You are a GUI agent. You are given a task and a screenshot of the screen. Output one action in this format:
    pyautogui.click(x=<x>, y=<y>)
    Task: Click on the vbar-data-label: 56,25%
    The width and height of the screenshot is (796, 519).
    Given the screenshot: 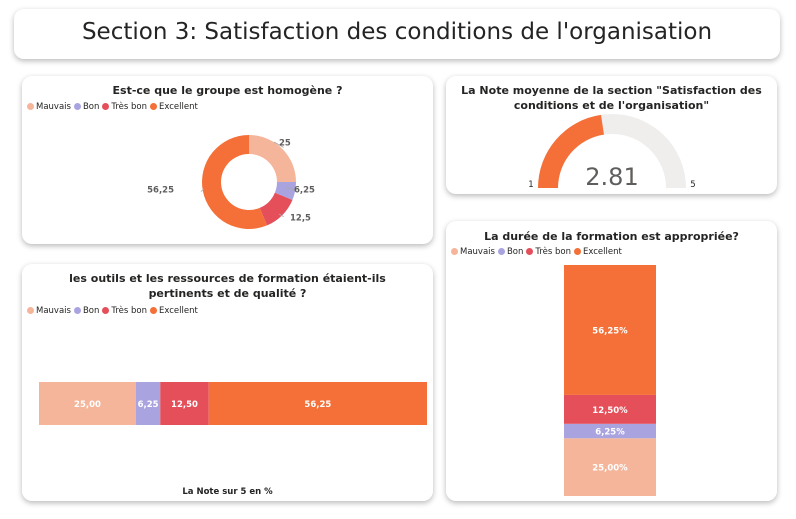 What is the action you would take?
    pyautogui.click(x=610, y=331)
    